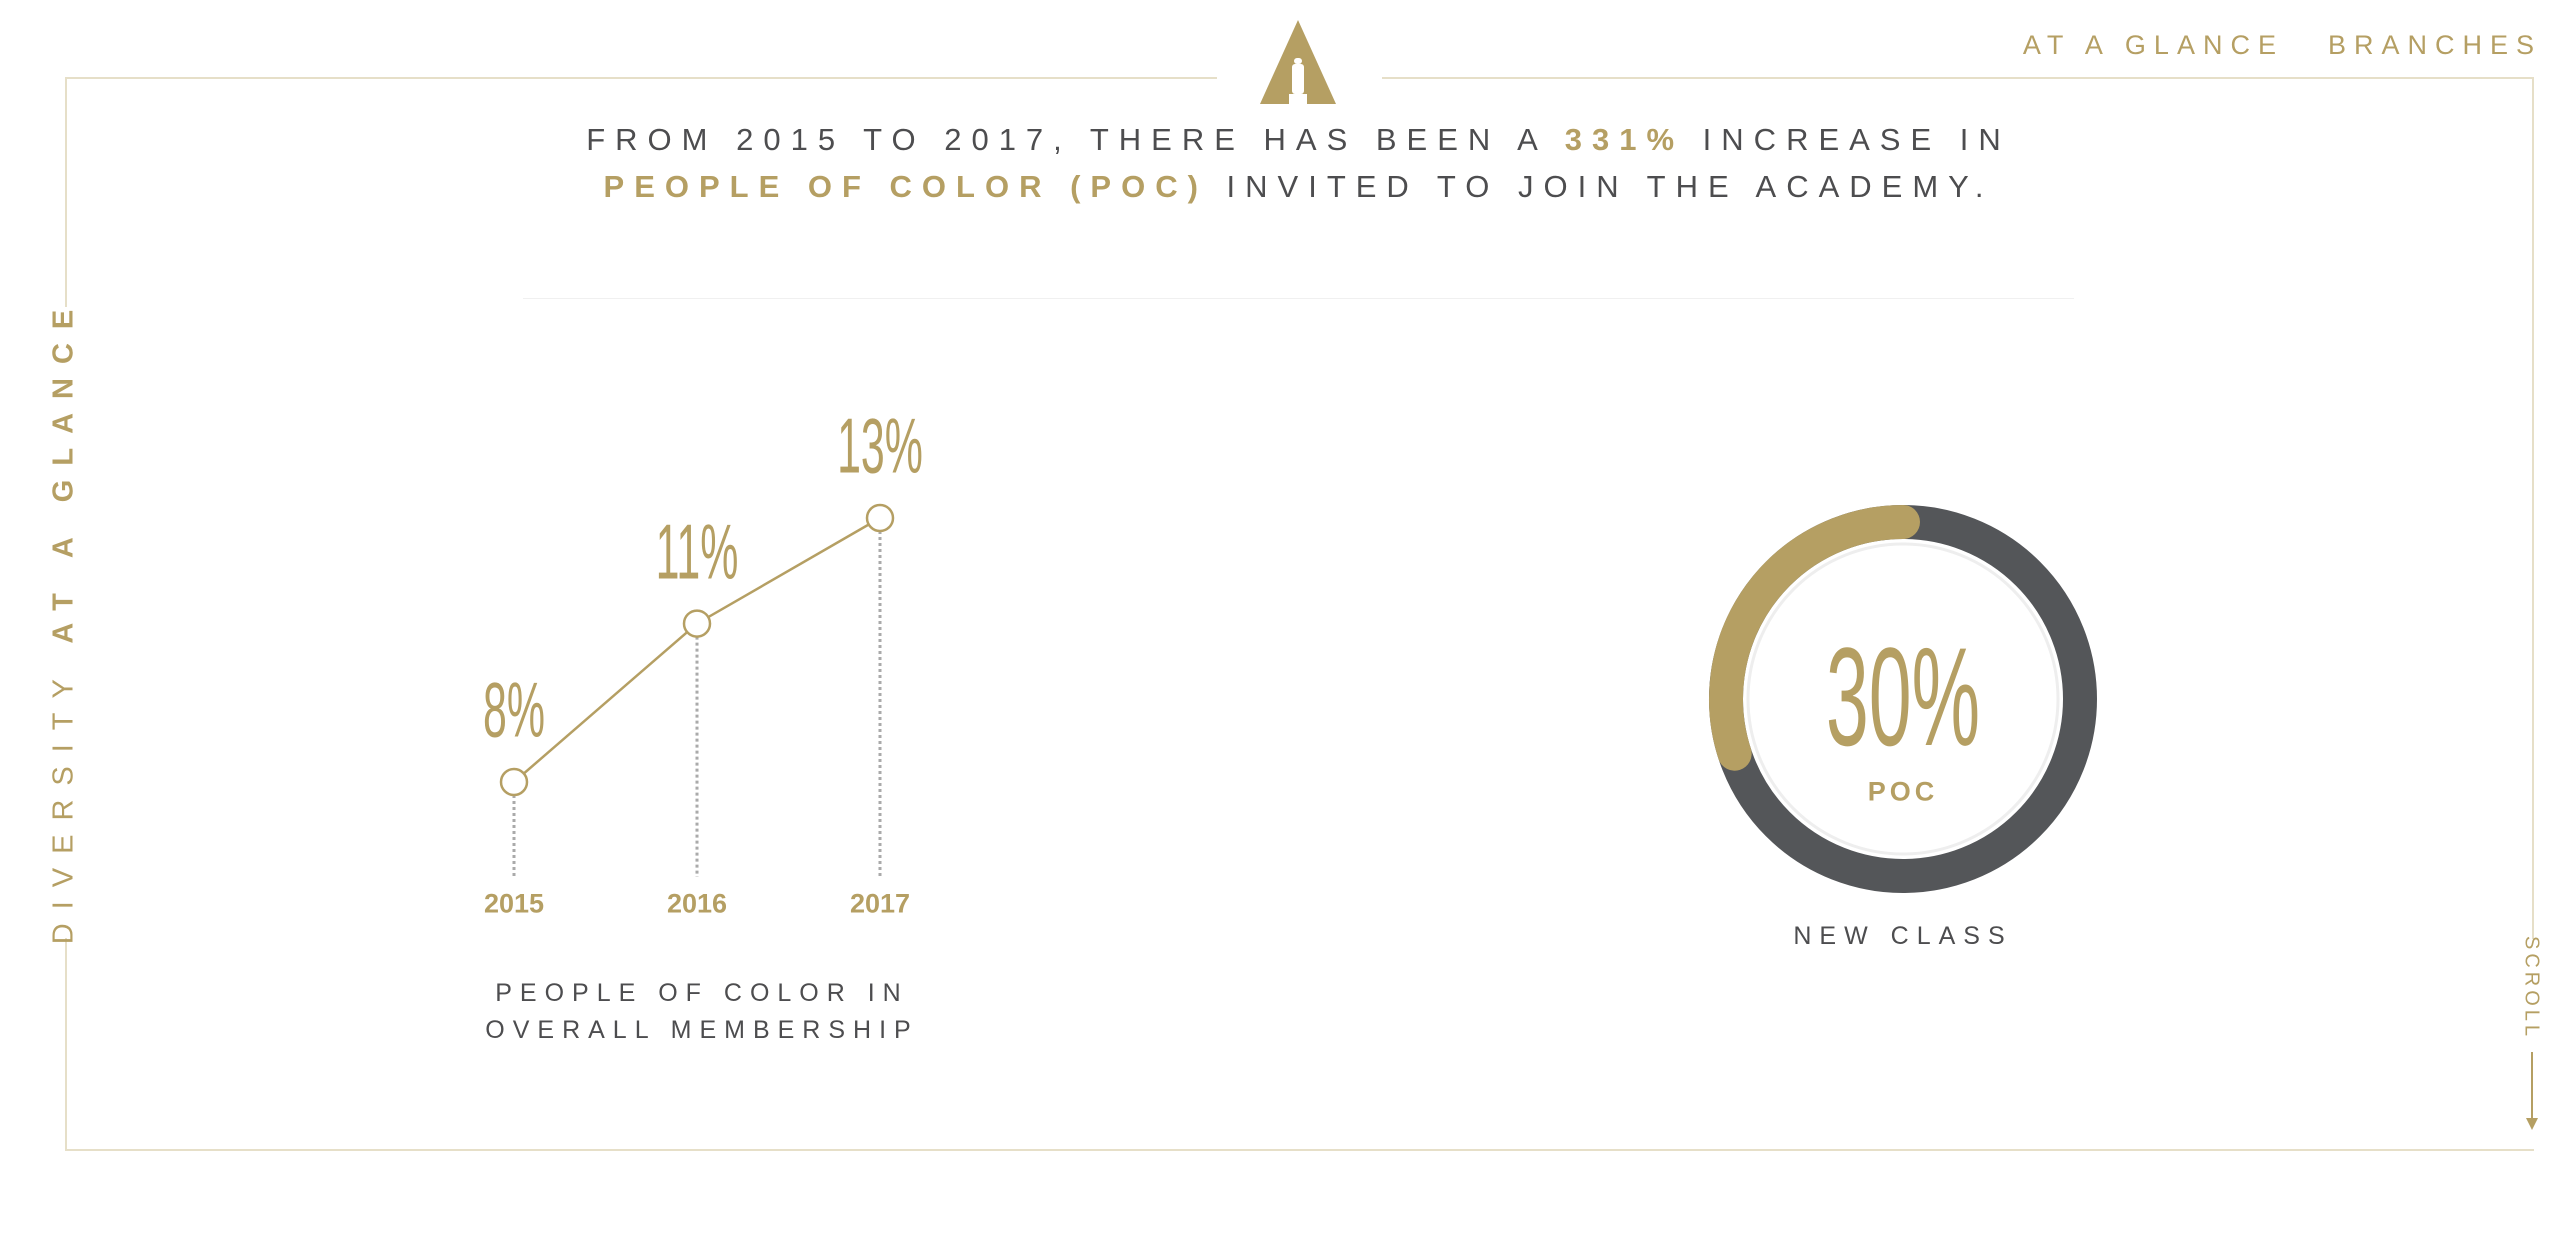 This screenshot has width=2560, height=1236. Describe the element at coordinates (66, 192) in the screenshot. I see `frame-left-upper` at that location.